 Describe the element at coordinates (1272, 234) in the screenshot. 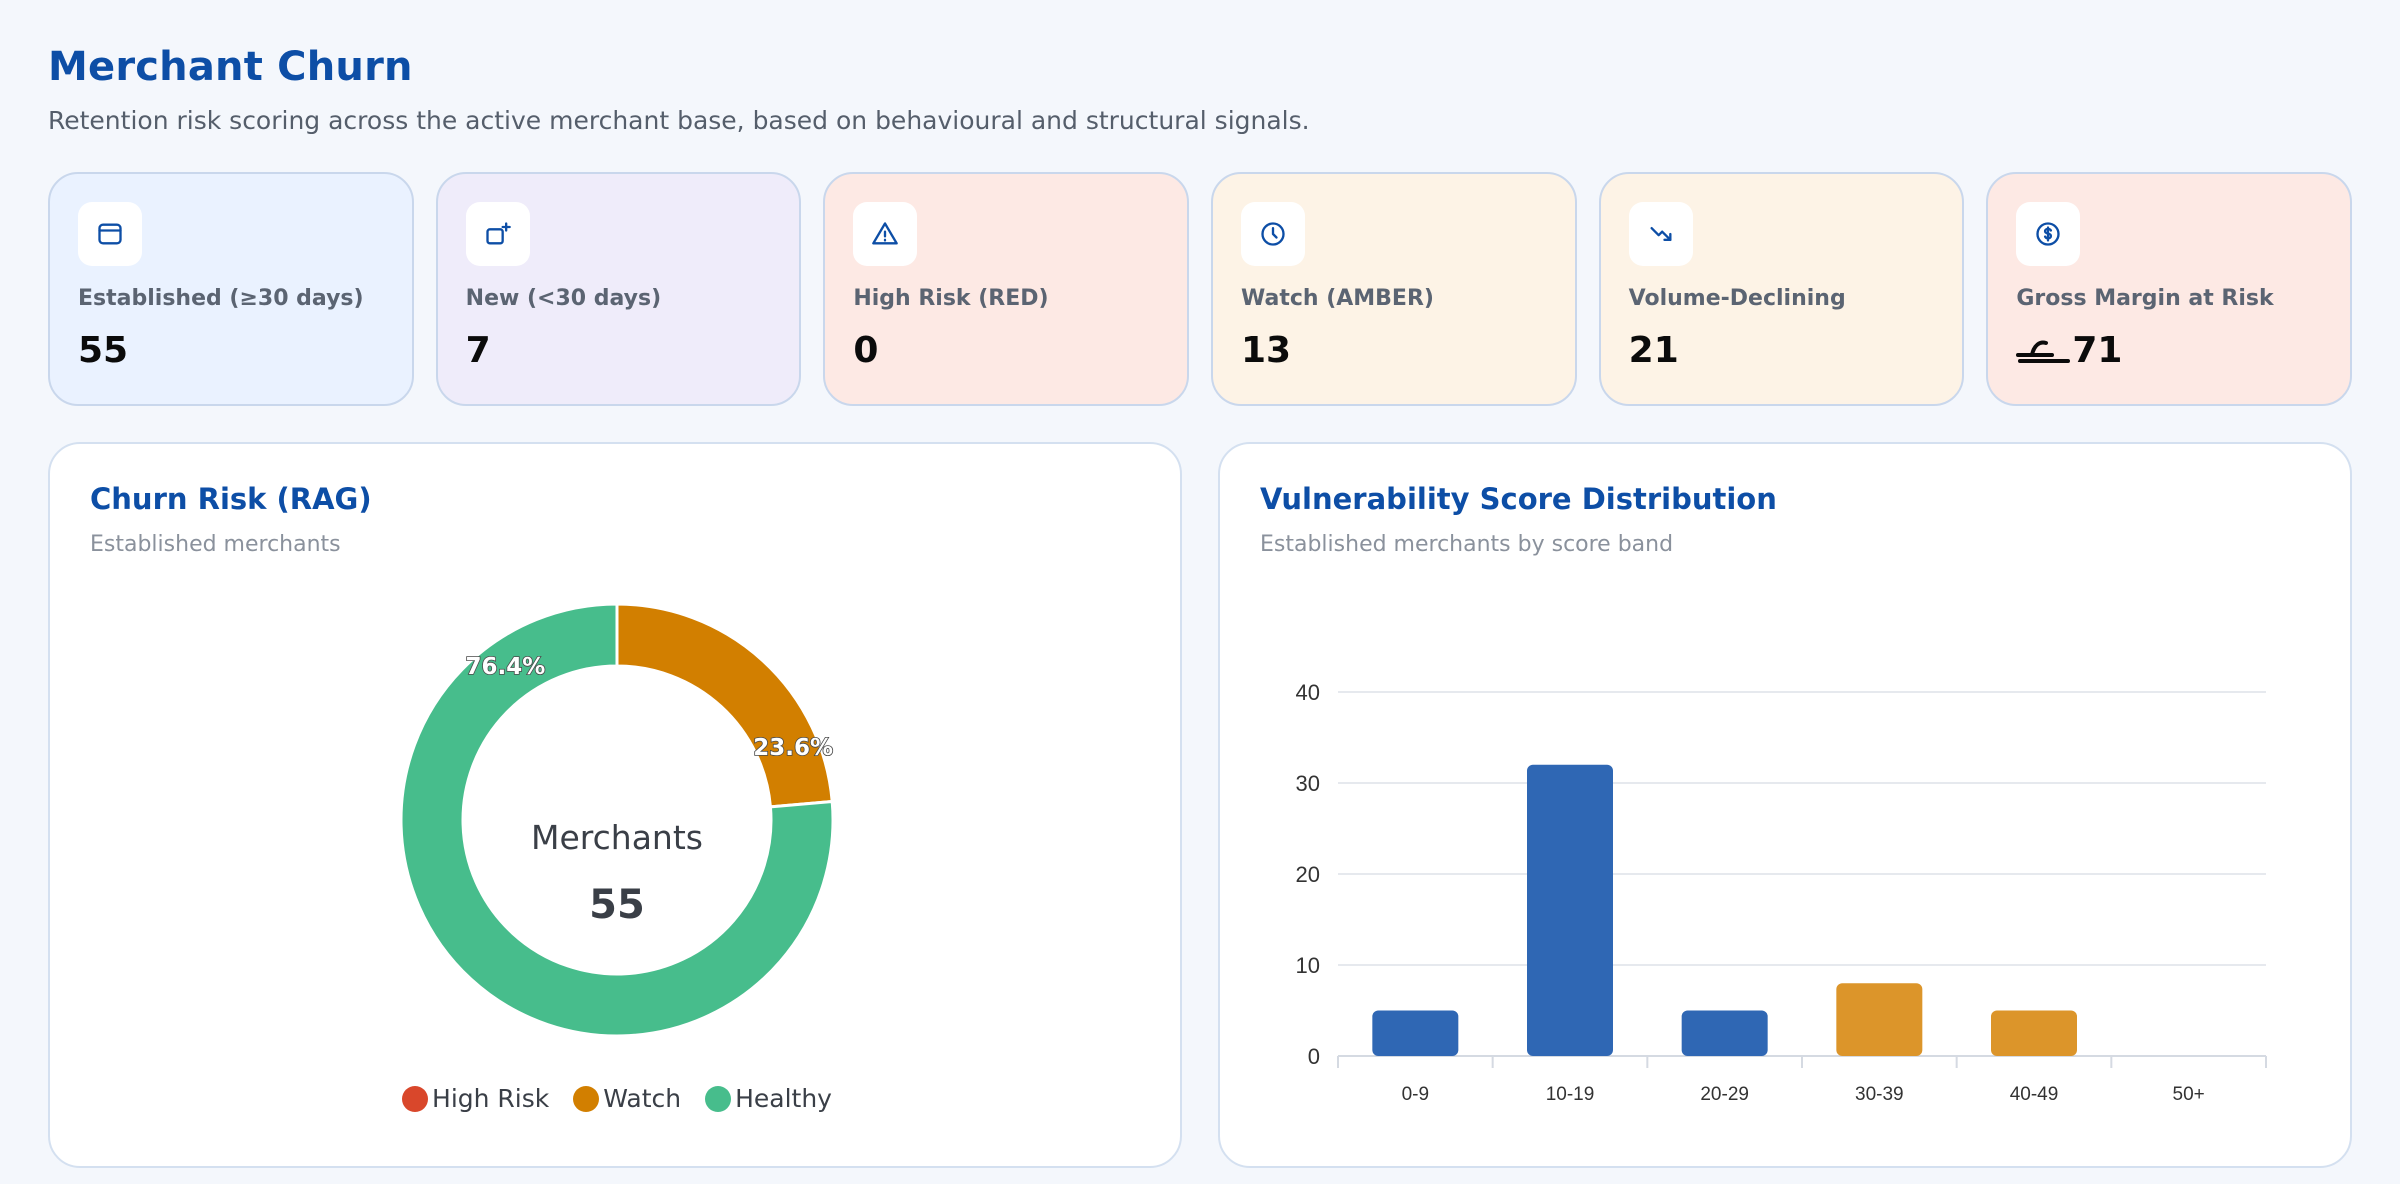

I see `clock-icon` at that location.